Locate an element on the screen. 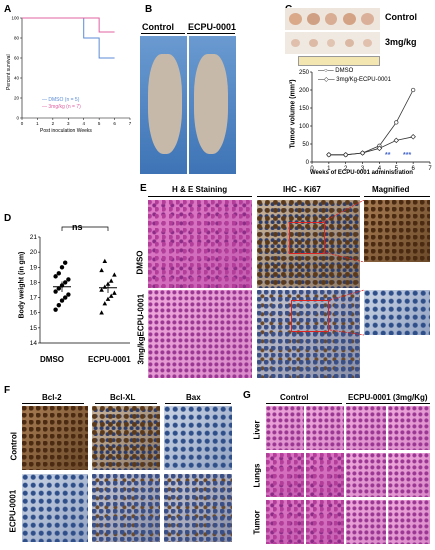 This screenshot has width=435, height=550. tumor-x-tick-label: 2 is located at coordinates (346, 169).